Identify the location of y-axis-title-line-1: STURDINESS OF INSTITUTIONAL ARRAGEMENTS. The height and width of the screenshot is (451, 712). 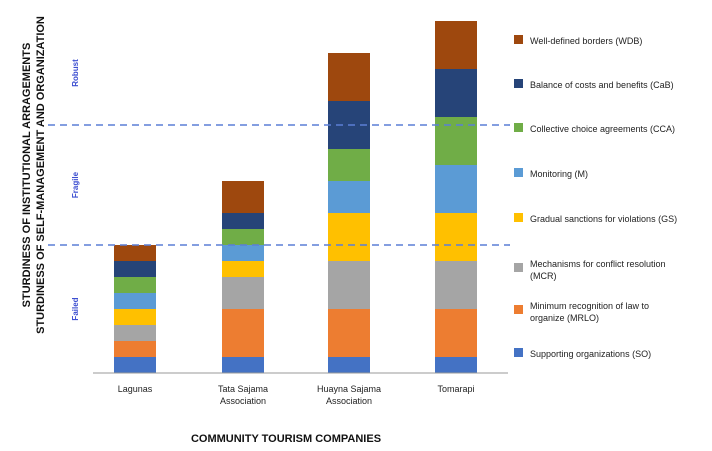
(27, 175).